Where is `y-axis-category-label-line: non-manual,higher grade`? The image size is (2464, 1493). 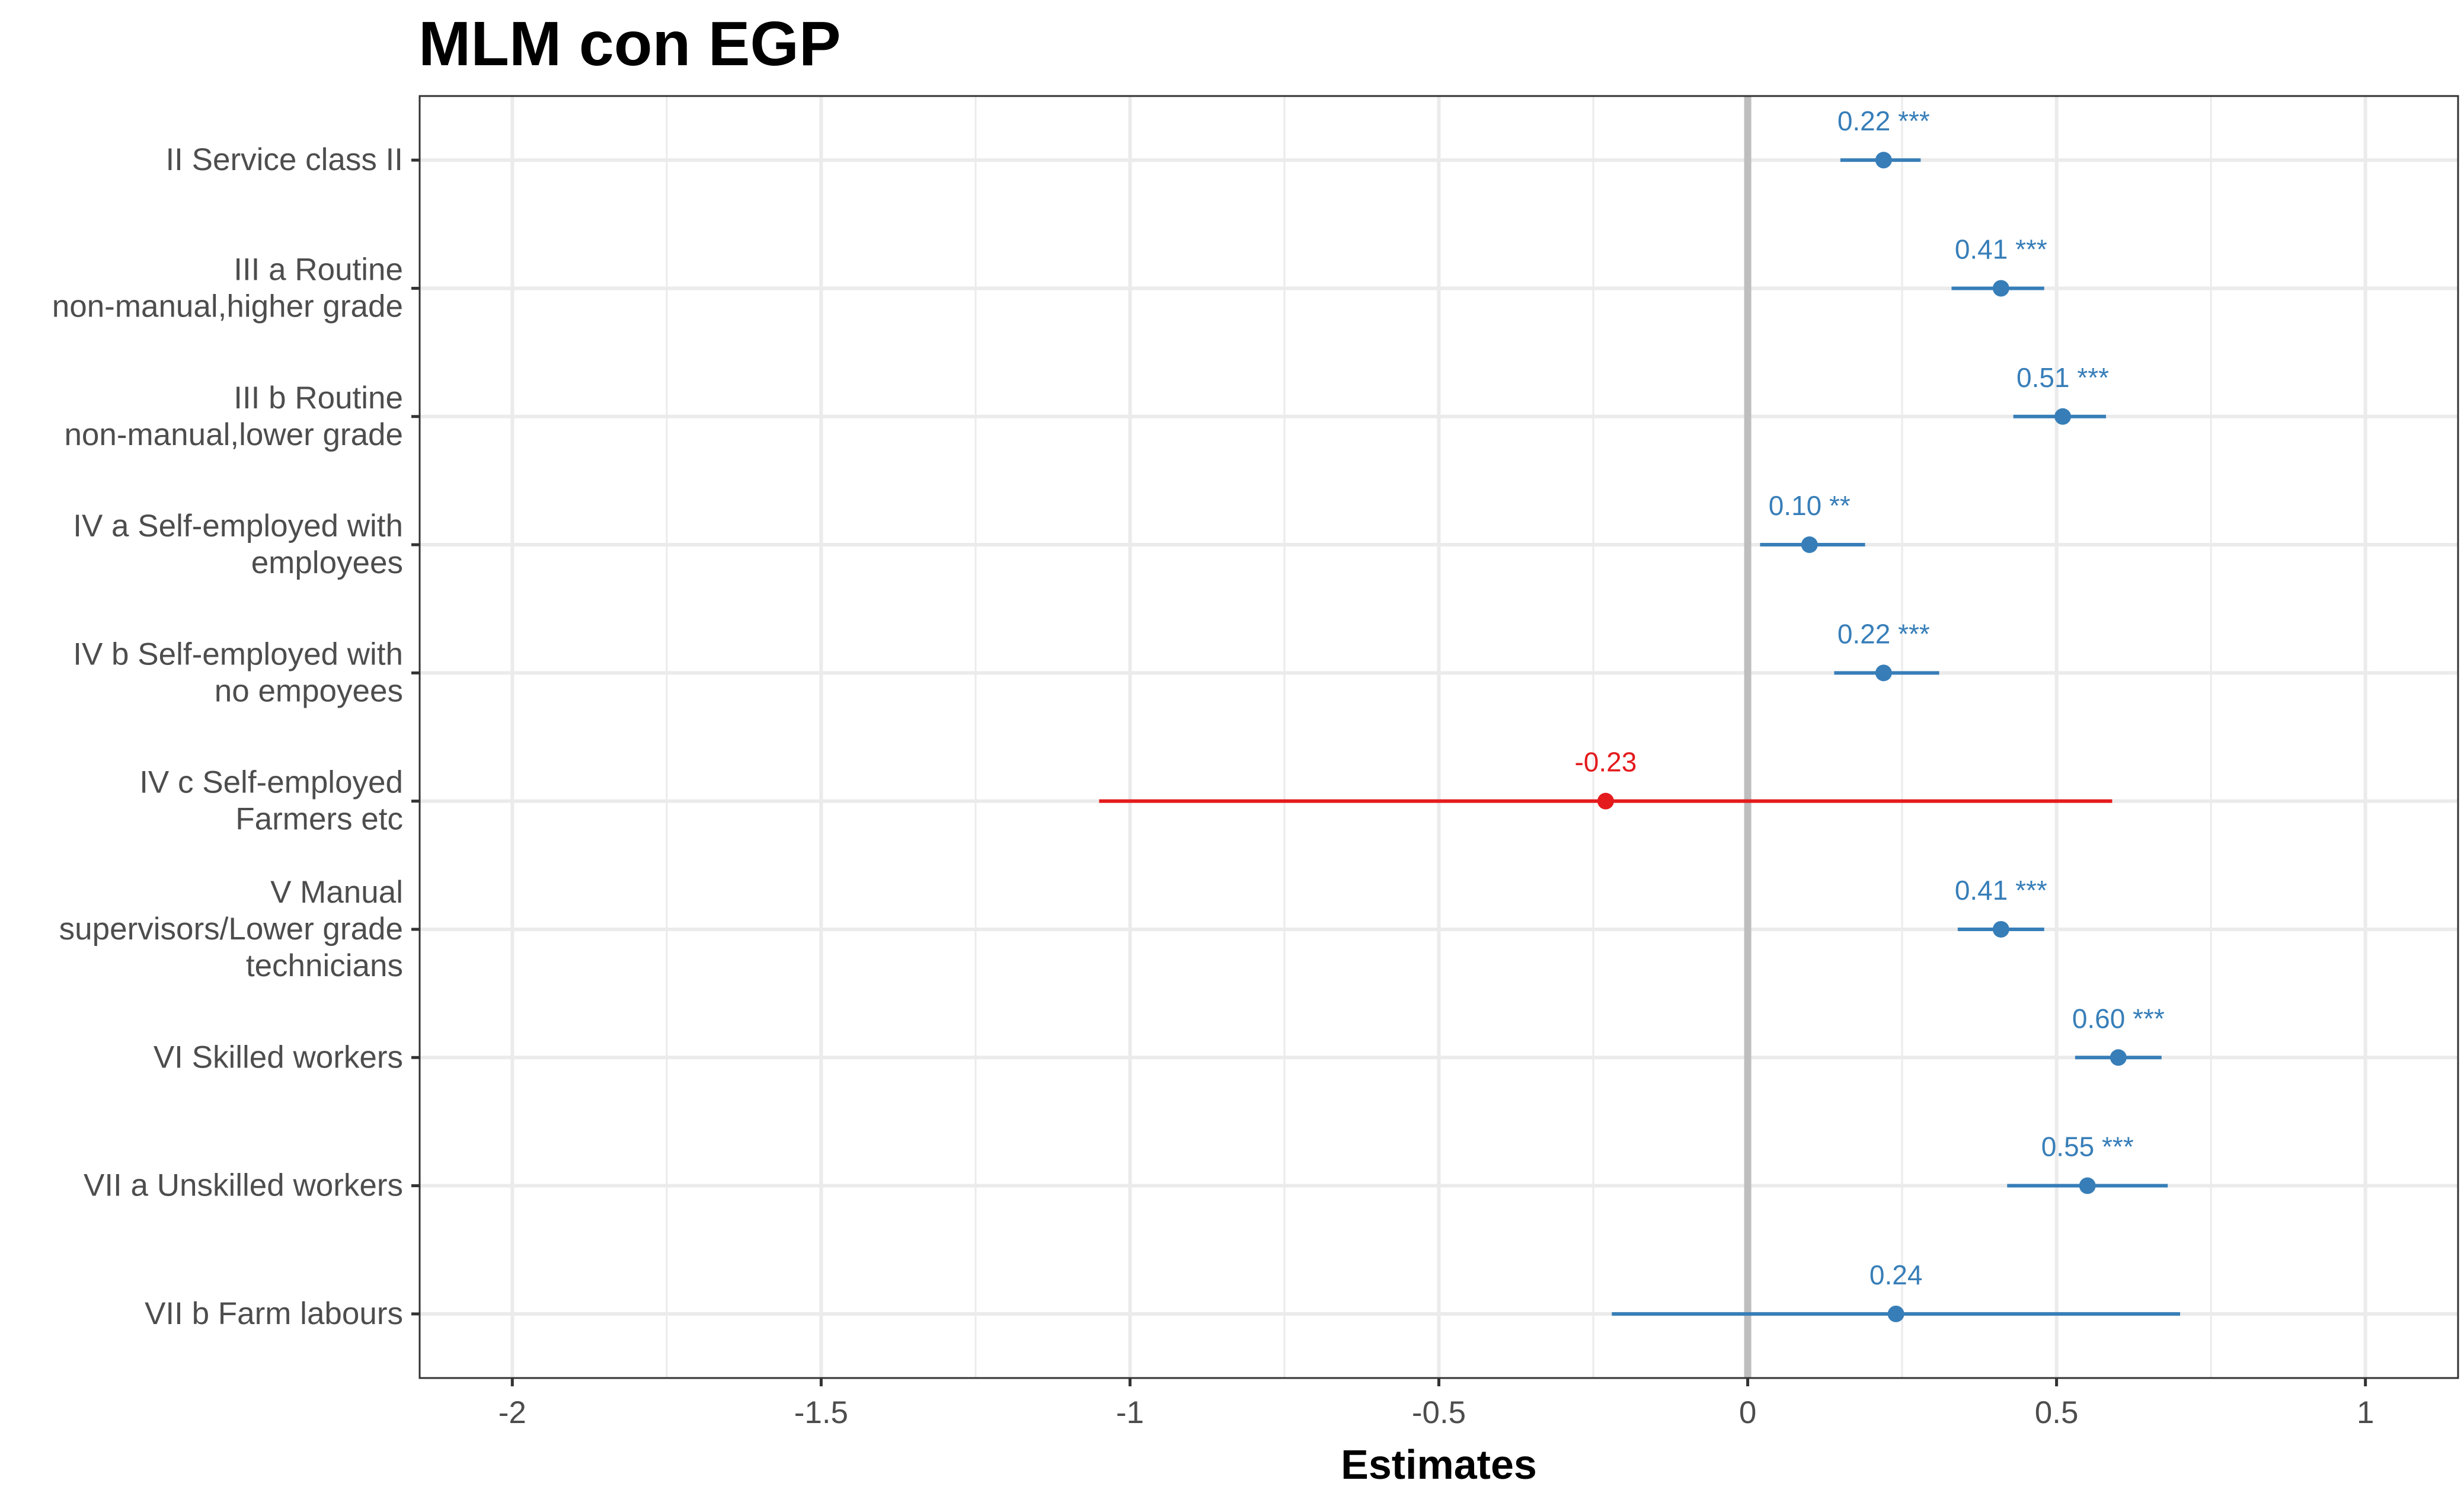
y-axis-category-label-line: non-manual,higher grade is located at coordinates (227, 307).